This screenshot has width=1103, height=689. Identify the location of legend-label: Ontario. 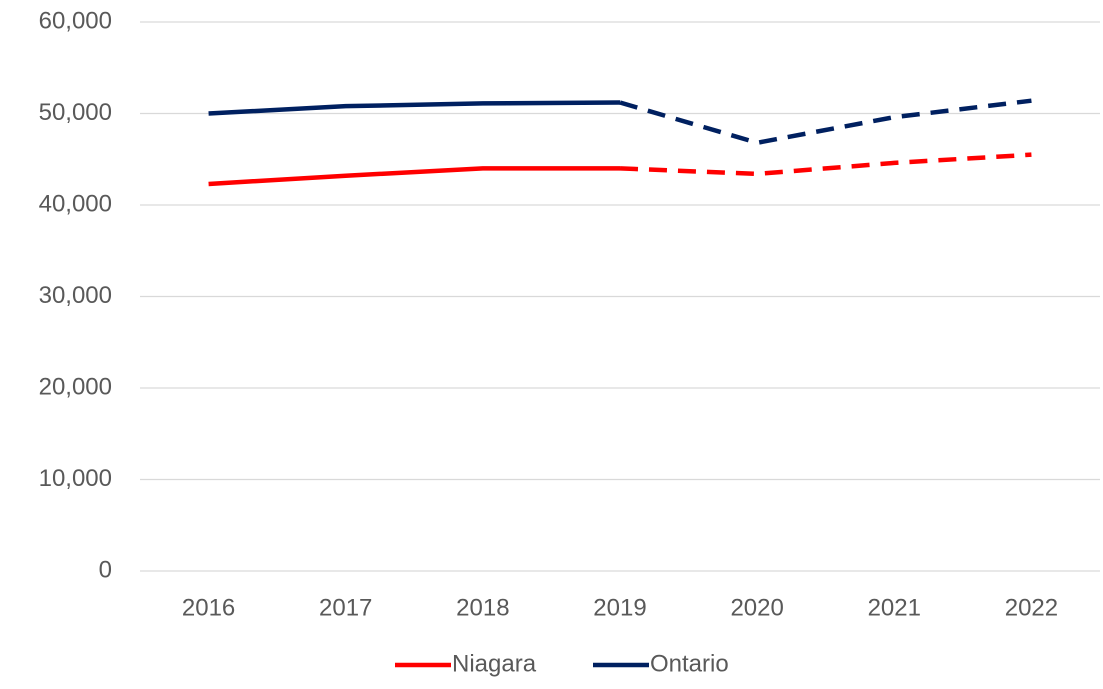
(689, 663).